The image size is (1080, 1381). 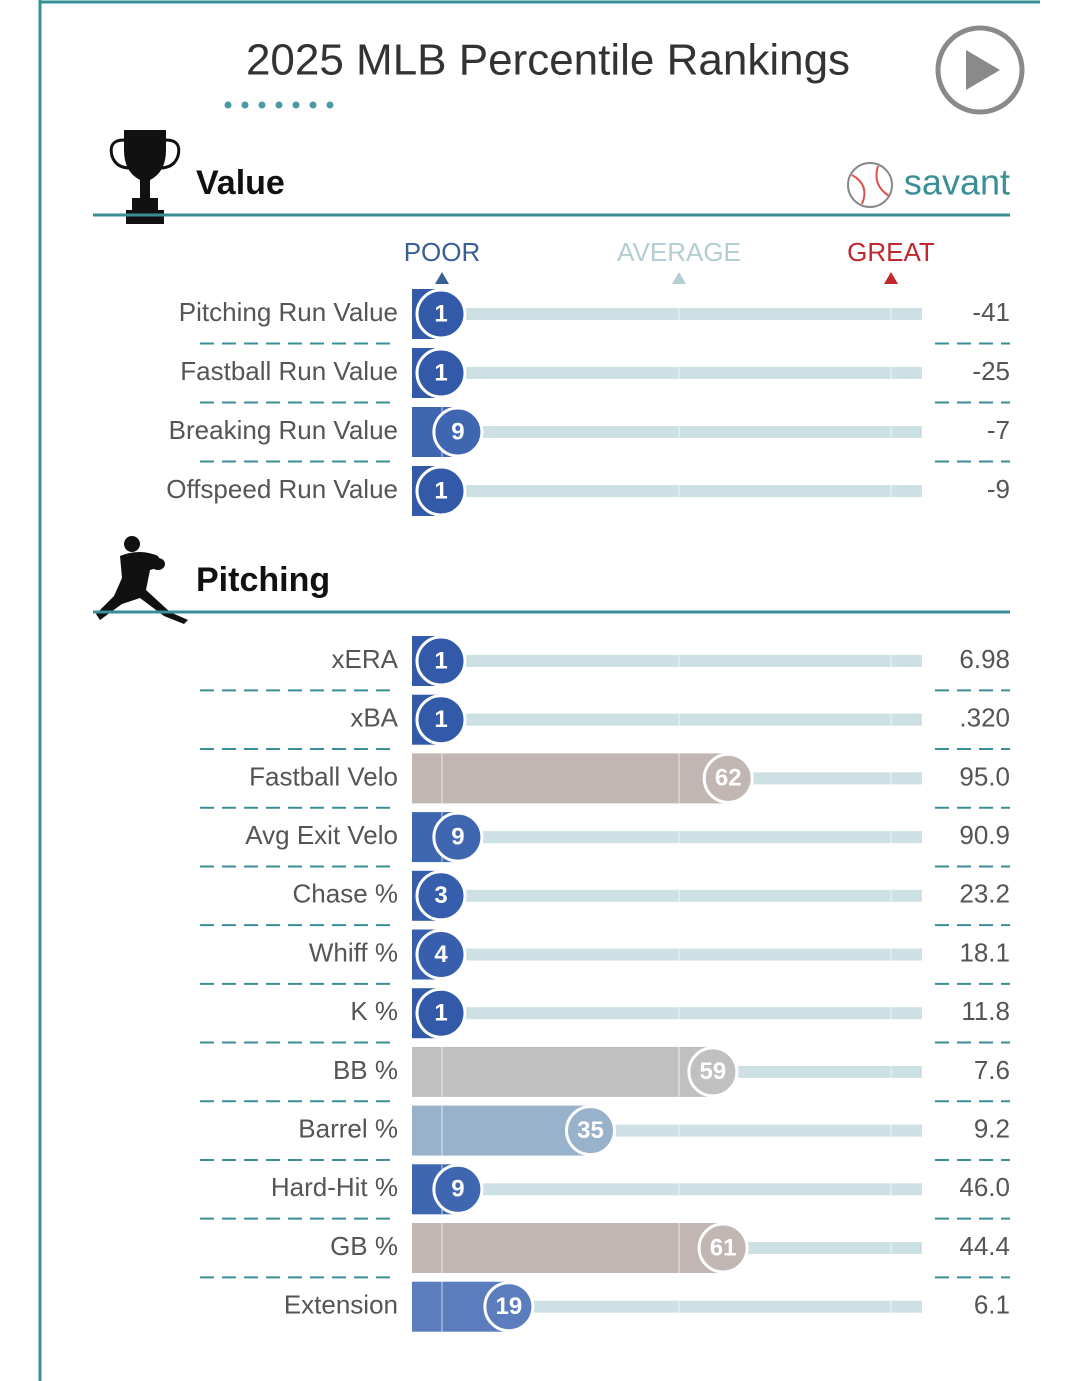 What do you see at coordinates (984, 1187) in the screenshot?
I see `metric-stat: 46.0` at bounding box center [984, 1187].